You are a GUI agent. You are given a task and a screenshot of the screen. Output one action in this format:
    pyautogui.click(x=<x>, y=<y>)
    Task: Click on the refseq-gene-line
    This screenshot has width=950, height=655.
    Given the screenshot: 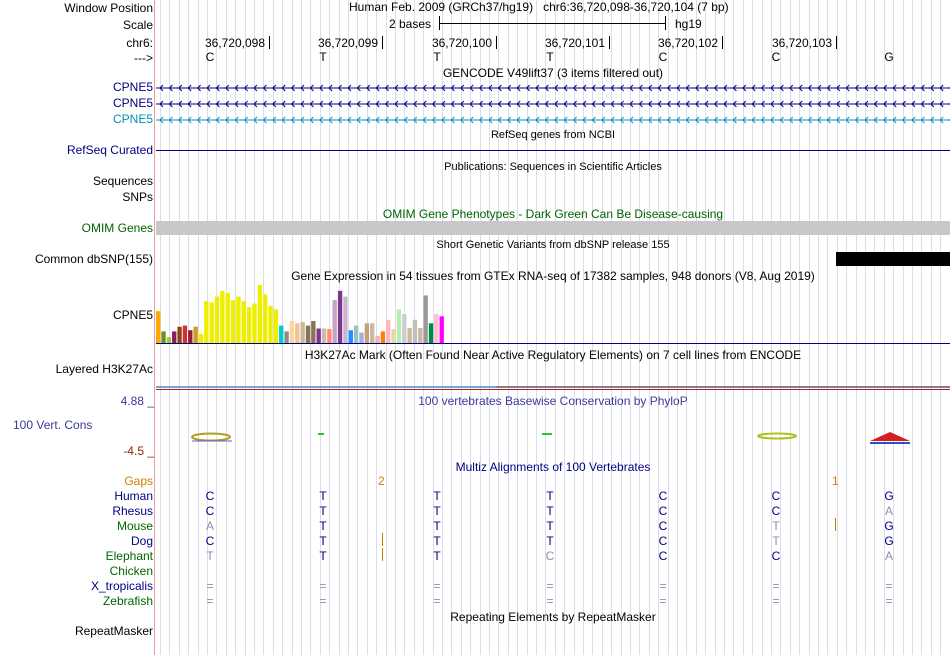 What is the action you would take?
    pyautogui.click(x=553, y=150)
    